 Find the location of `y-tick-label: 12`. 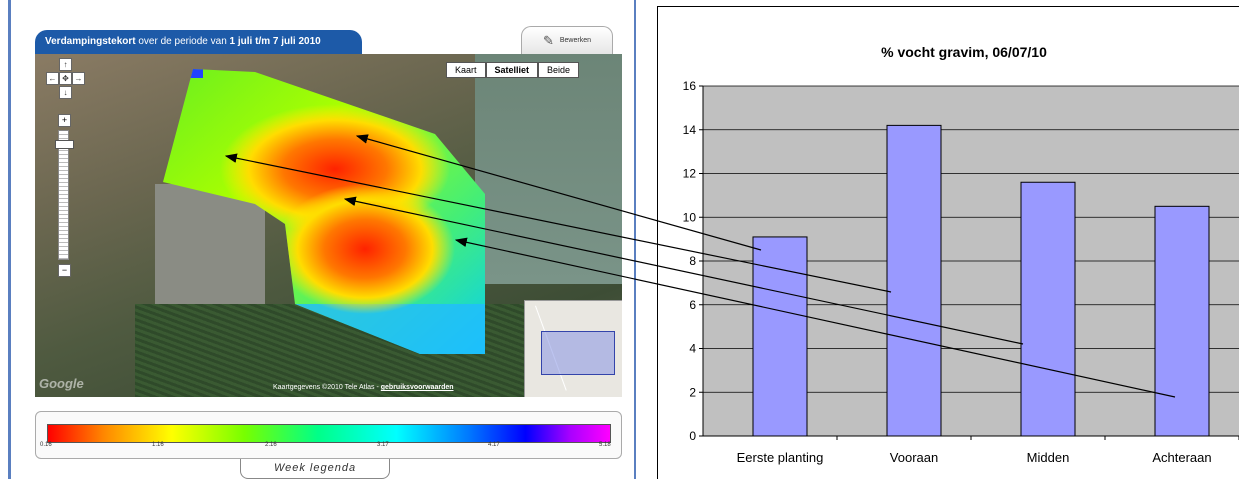

y-tick-label: 12 is located at coordinates (690, 174).